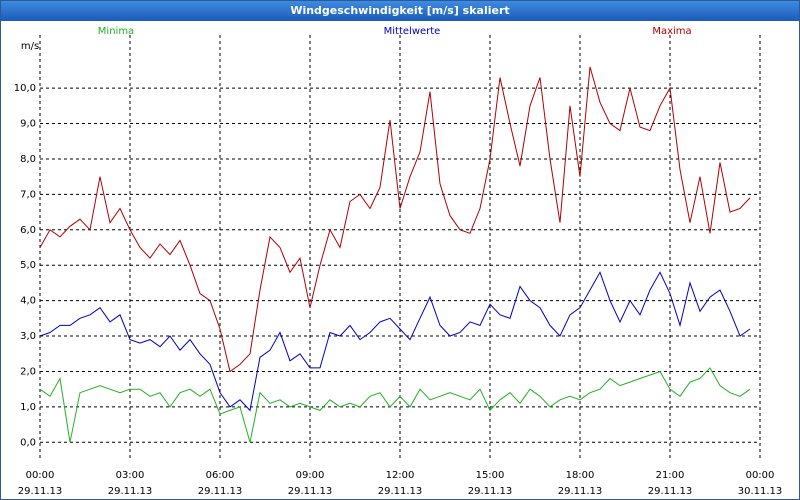 Image resolution: width=800 pixels, height=500 pixels. What do you see at coordinates (116, 31) in the screenshot?
I see `legend-label: Minima` at bounding box center [116, 31].